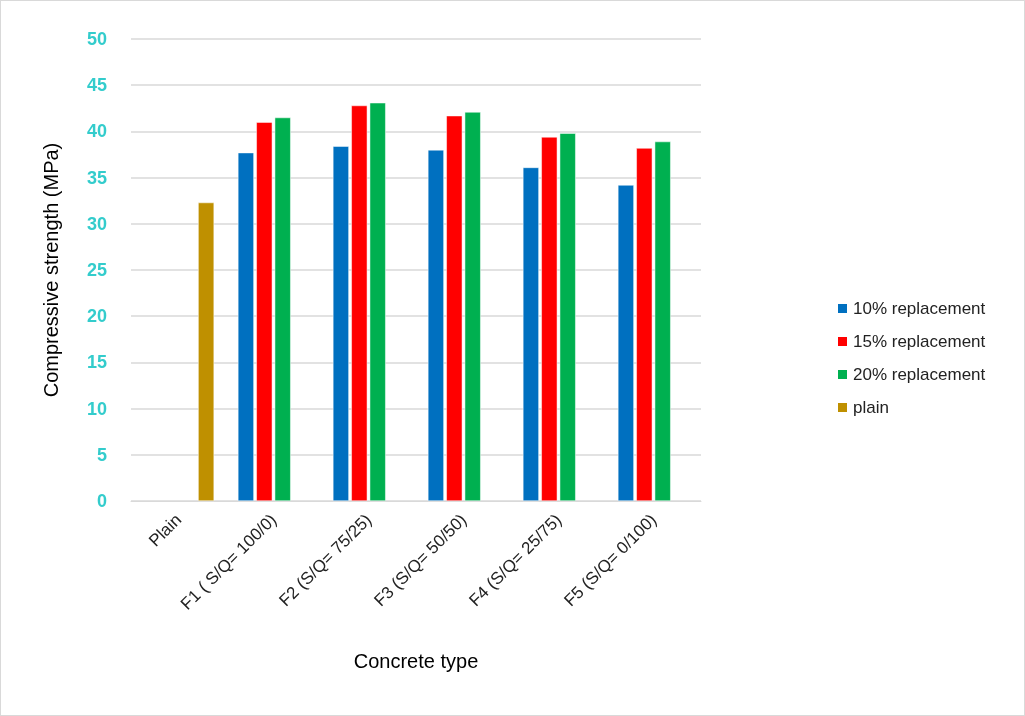 This screenshot has width=1025, height=716. Describe the element at coordinates (96, 223) in the screenshot. I see `y-tick-label: 30` at that location.